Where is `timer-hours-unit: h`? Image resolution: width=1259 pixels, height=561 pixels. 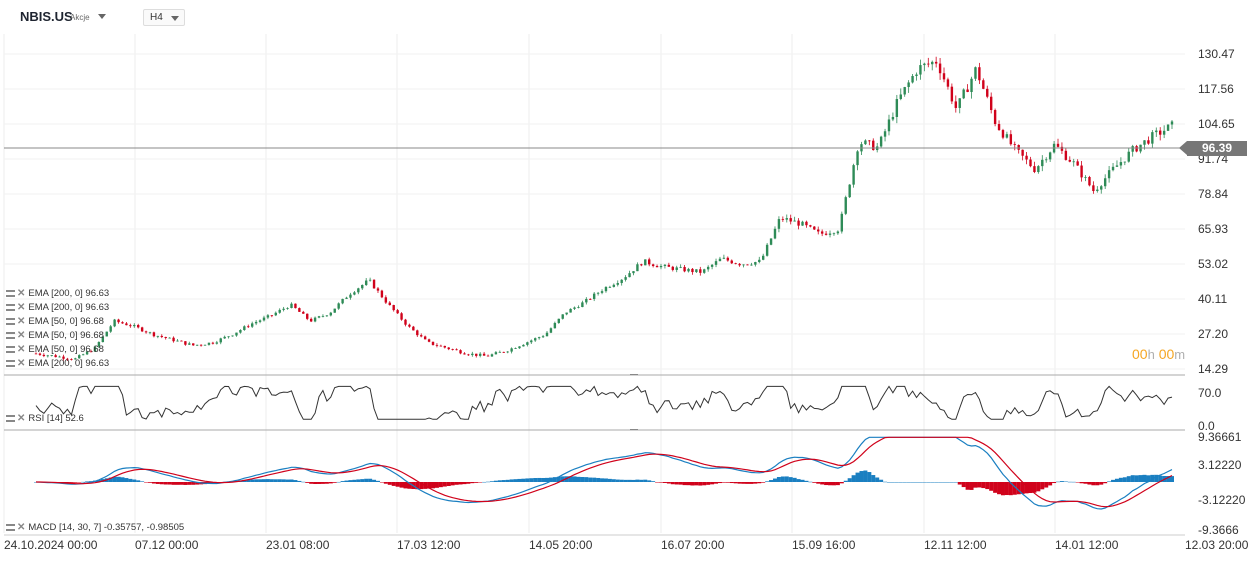
timer-hours-unit: h is located at coordinates (1151, 354).